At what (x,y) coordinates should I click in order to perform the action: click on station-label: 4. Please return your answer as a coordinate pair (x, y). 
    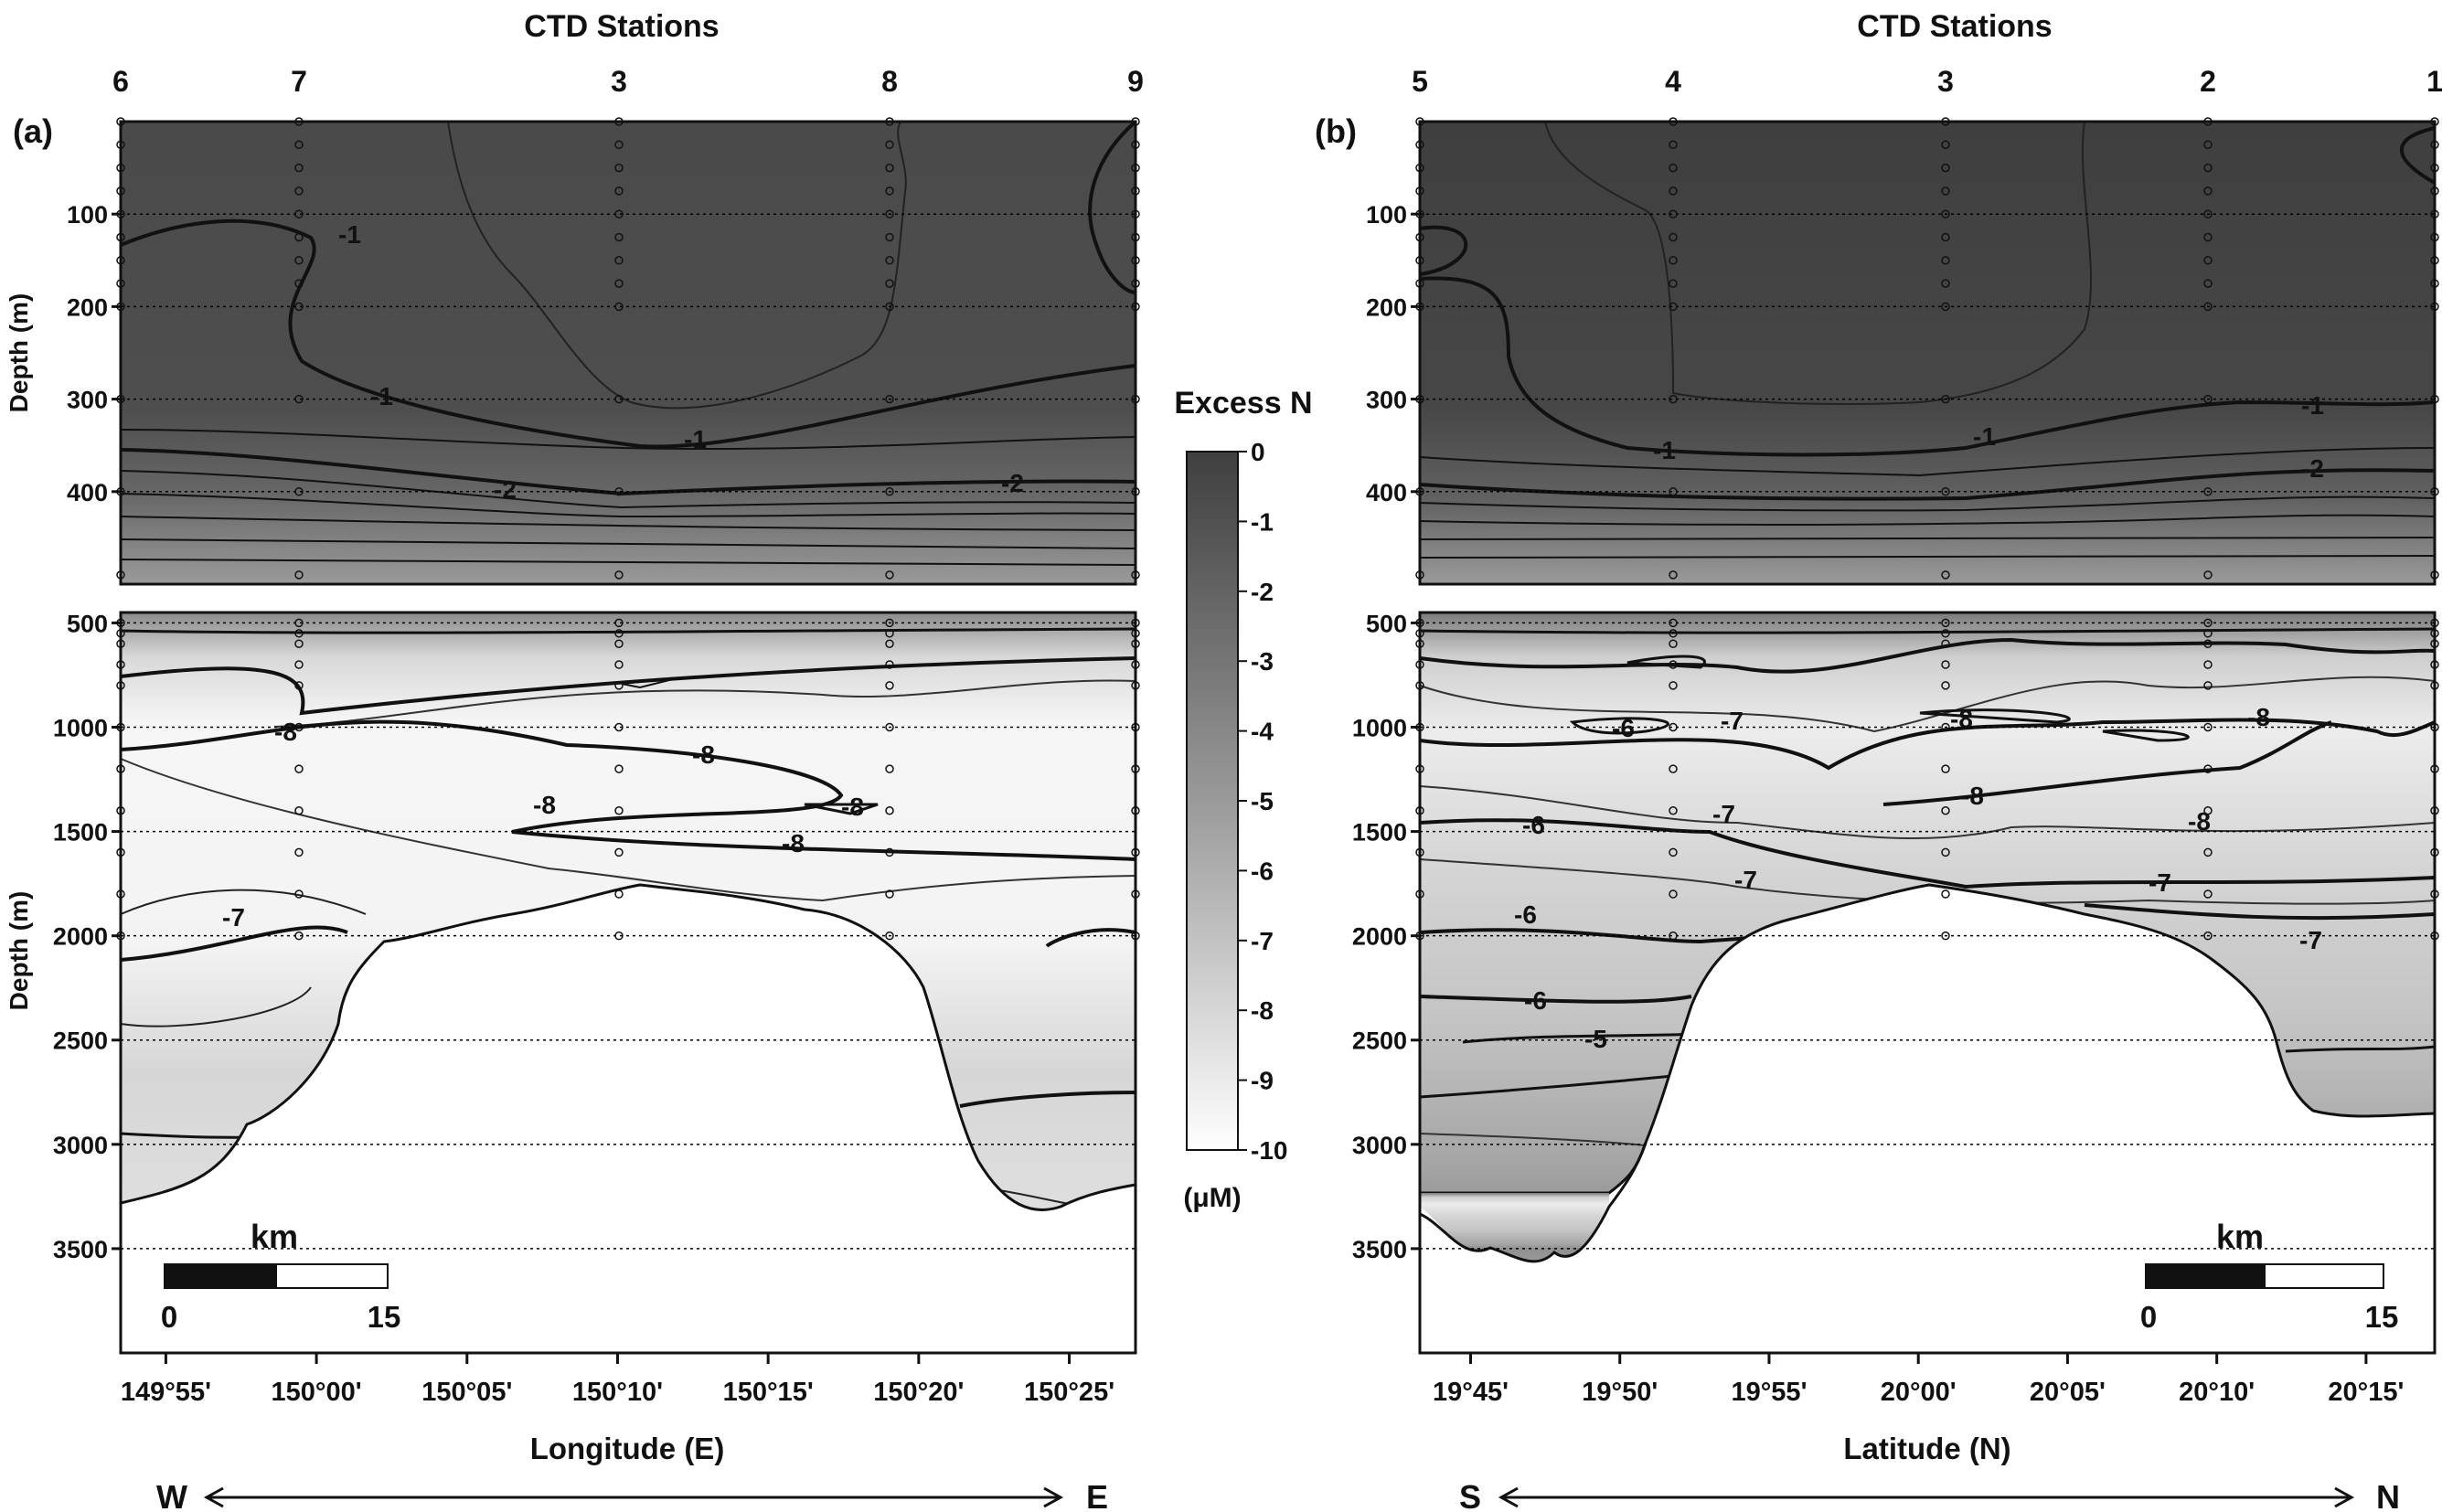
    Looking at the image, I should click on (1673, 81).